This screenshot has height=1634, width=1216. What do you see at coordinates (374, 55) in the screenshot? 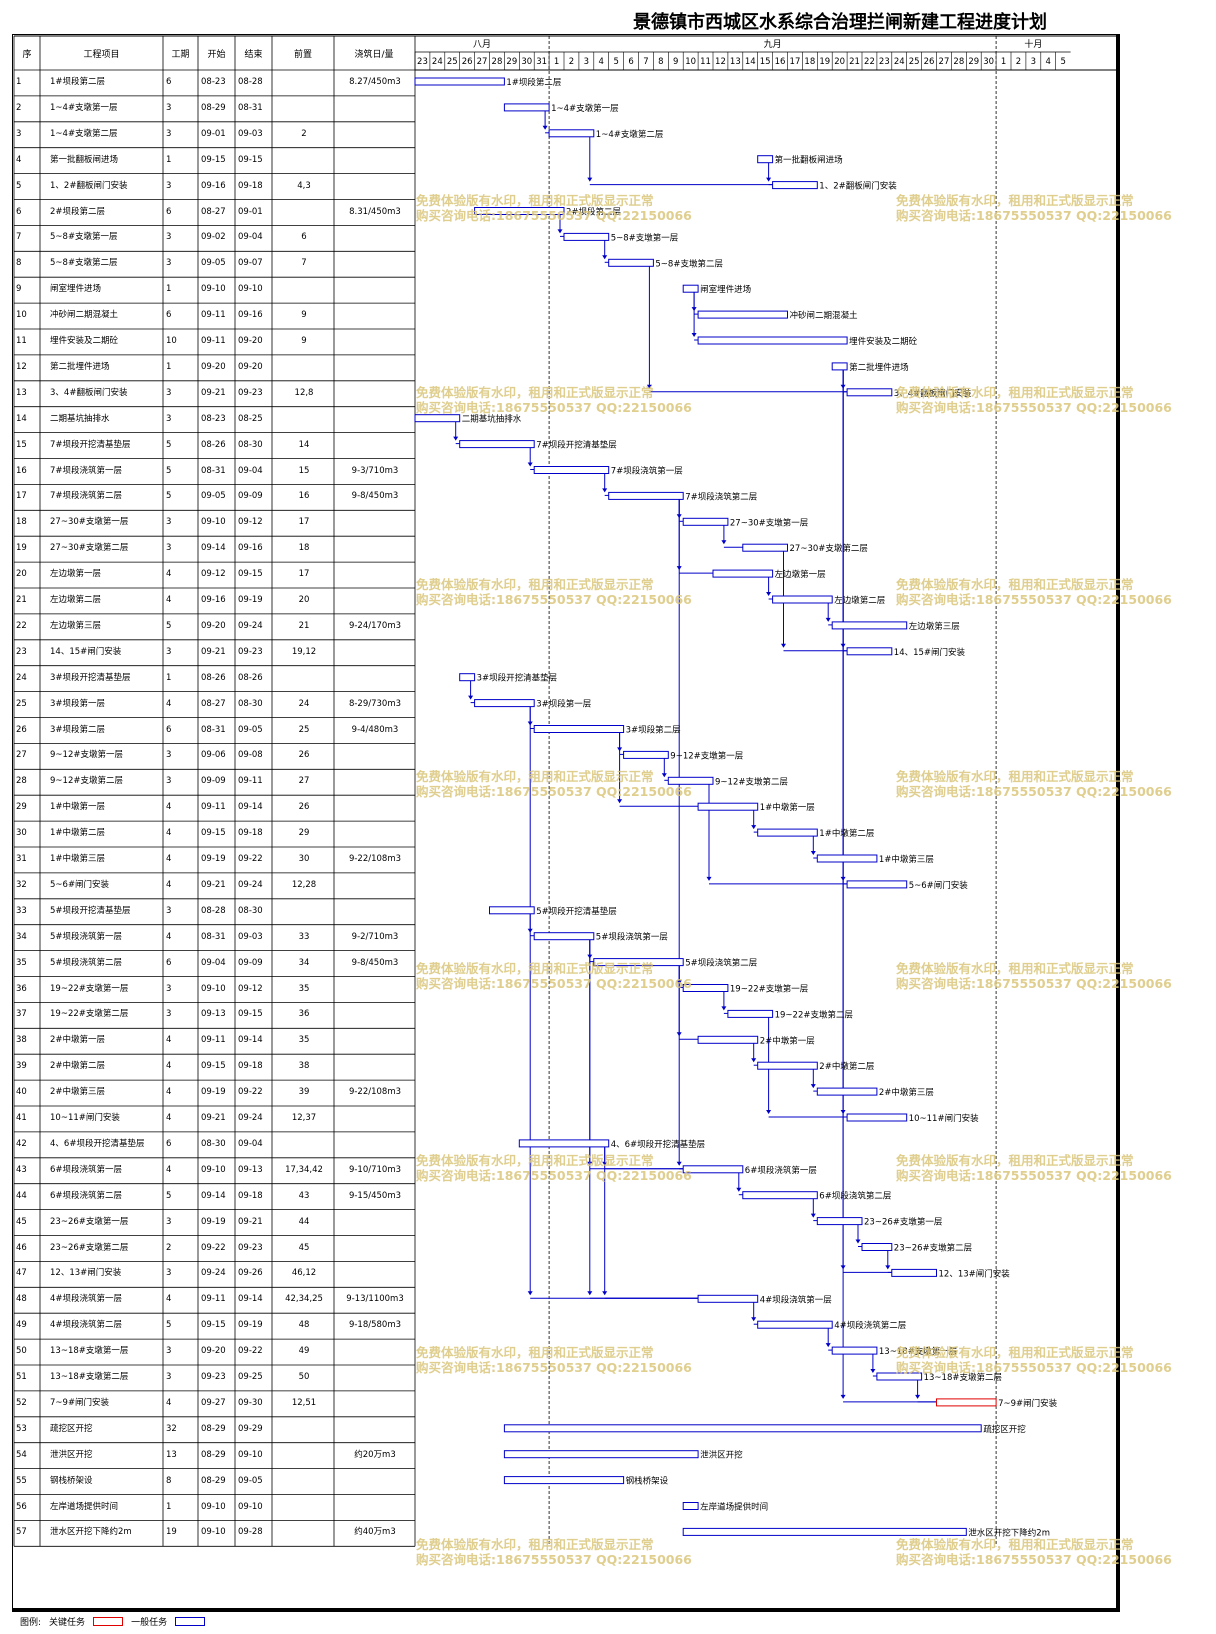
I see `col-header-pour: 浇筑日/量` at bounding box center [374, 55].